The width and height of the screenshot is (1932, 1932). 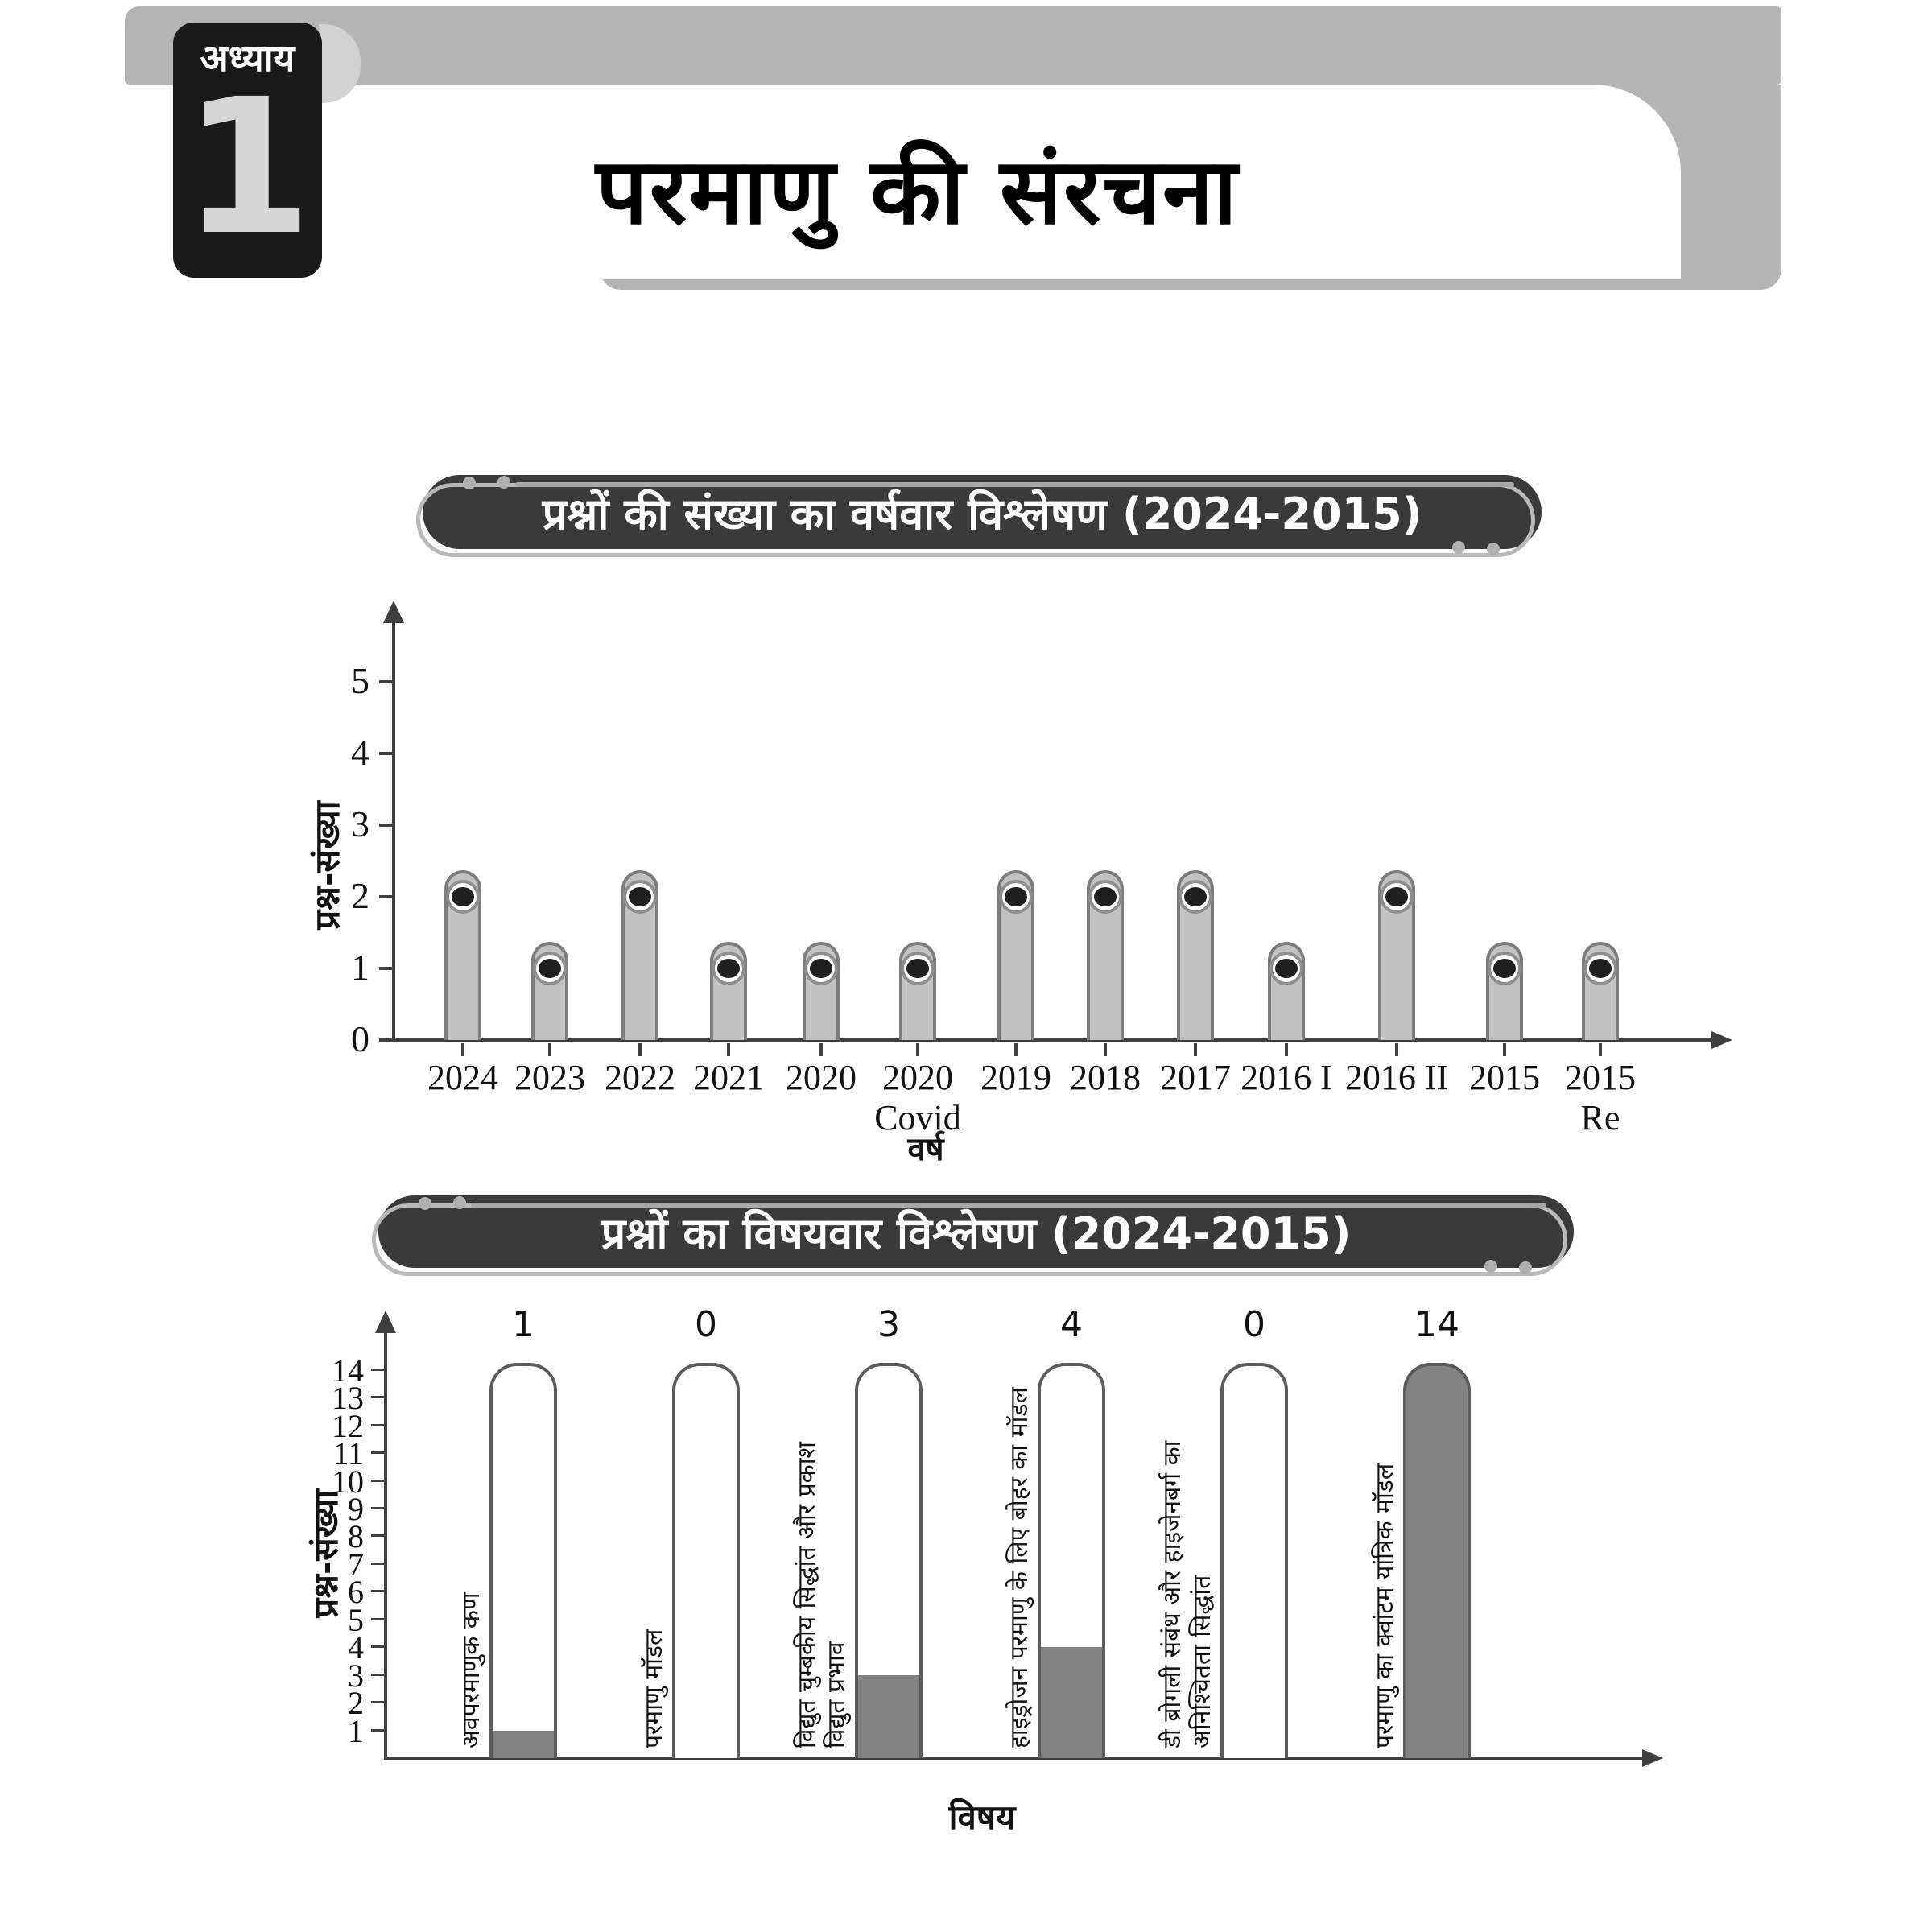 What do you see at coordinates (1396, 1077) in the screenshot?
I see `year-label: 2016 II` at bounding box center [1396, 1077].